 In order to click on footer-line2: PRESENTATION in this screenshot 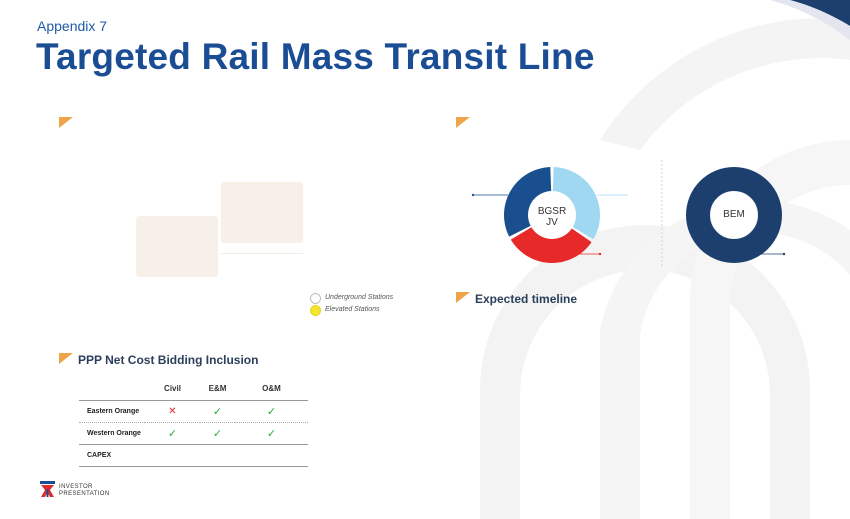, I will do `click(84, 494)`.